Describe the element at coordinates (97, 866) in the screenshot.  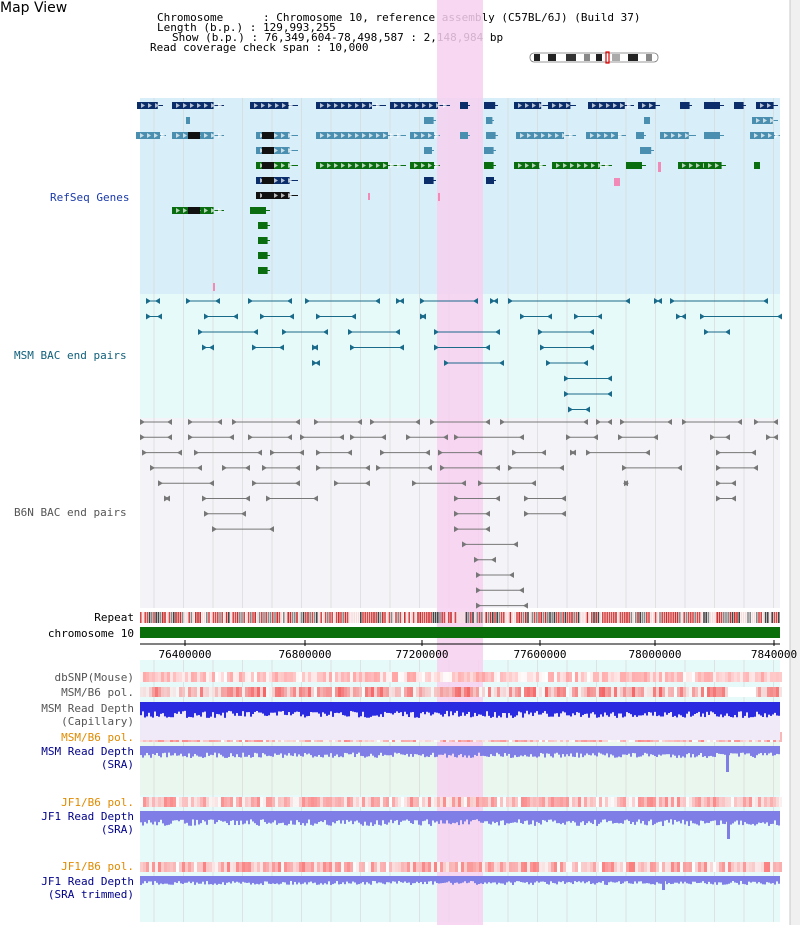
I see `jf1-b6-pol-2-label: JF1/B6 pol.` at that location.